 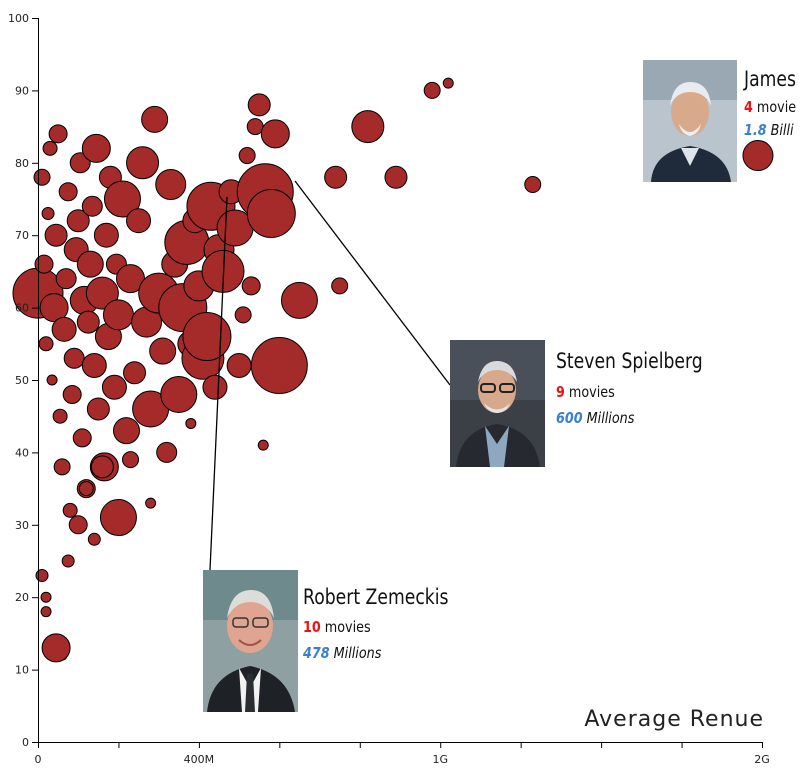 I want to click on x-tick-label: 400M, so click(x=199, y=759).